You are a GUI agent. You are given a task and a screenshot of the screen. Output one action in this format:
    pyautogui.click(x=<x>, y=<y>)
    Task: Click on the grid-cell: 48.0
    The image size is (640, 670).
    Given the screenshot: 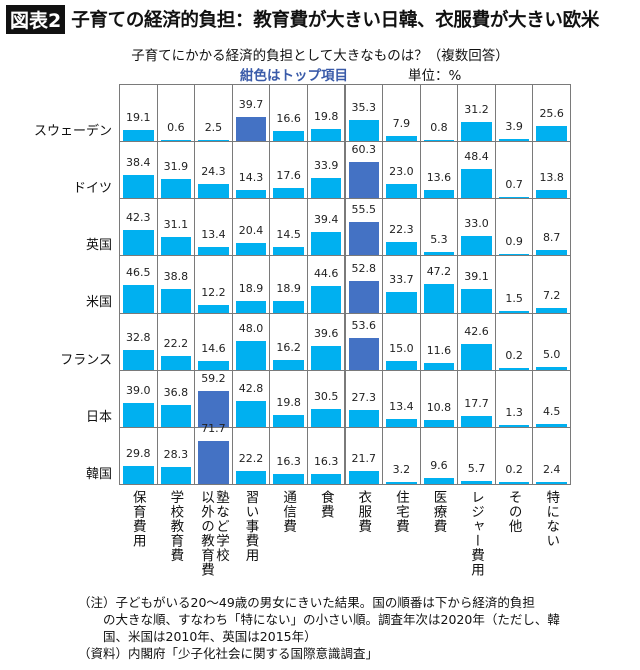 What is the action you would take?
    pyautogui.click(x=251, y=341)
    